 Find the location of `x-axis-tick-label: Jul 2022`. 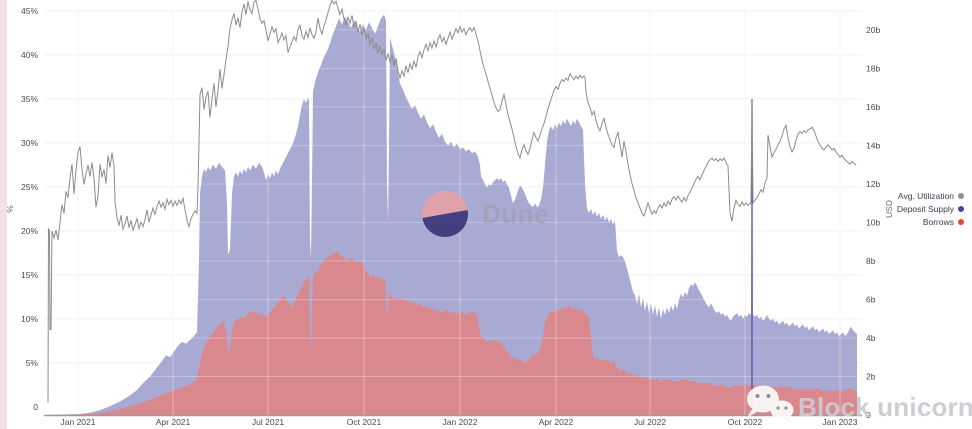

x-axis-tick-label: Jul 2022 is located at coordinates (650, 422).